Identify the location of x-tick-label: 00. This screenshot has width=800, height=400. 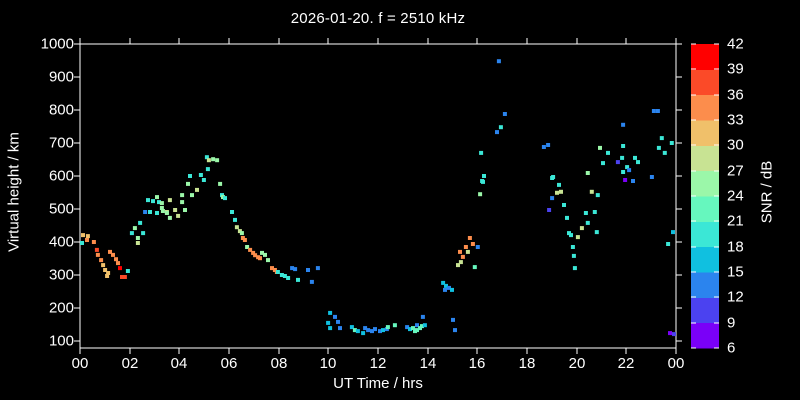
(80, 363).